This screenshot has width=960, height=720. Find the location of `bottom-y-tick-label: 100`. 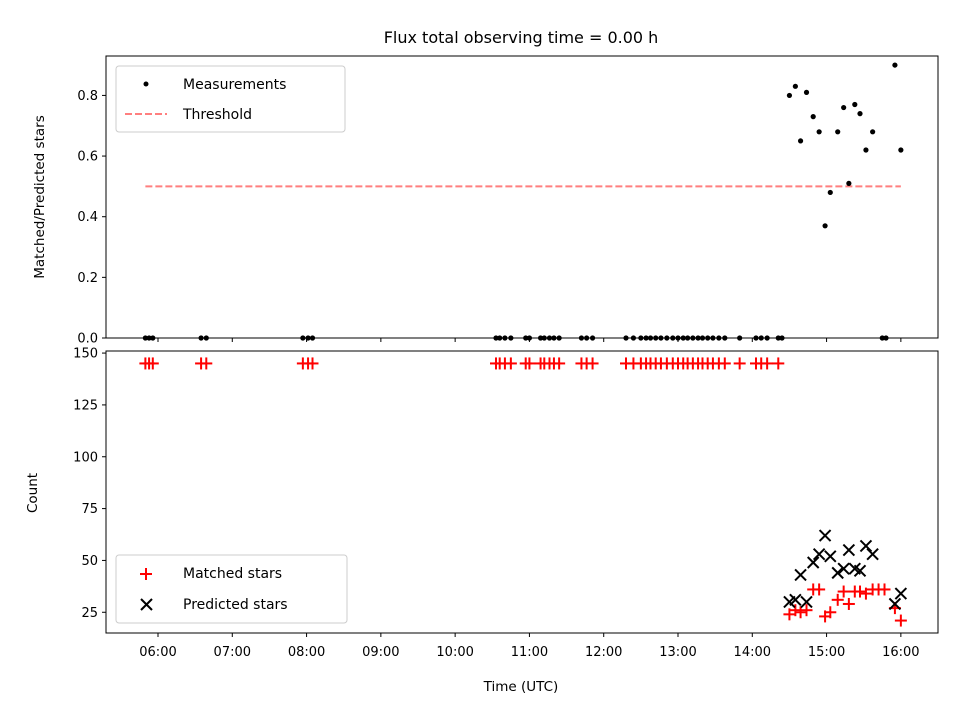

bottom-y-tick-label: 100 is located at coordinates (85, 457).